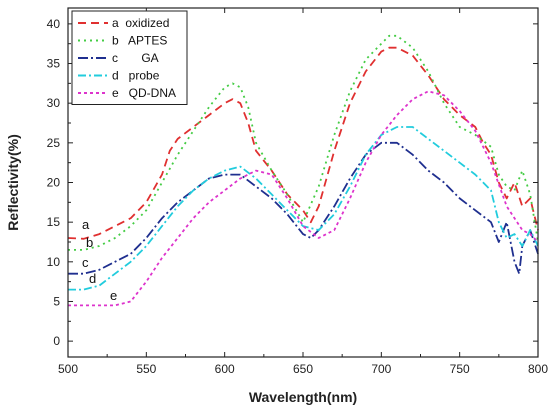  Describe the element at coordinates (56, 301) in the screenshot. I see `y-tick-label: 5` at that location.